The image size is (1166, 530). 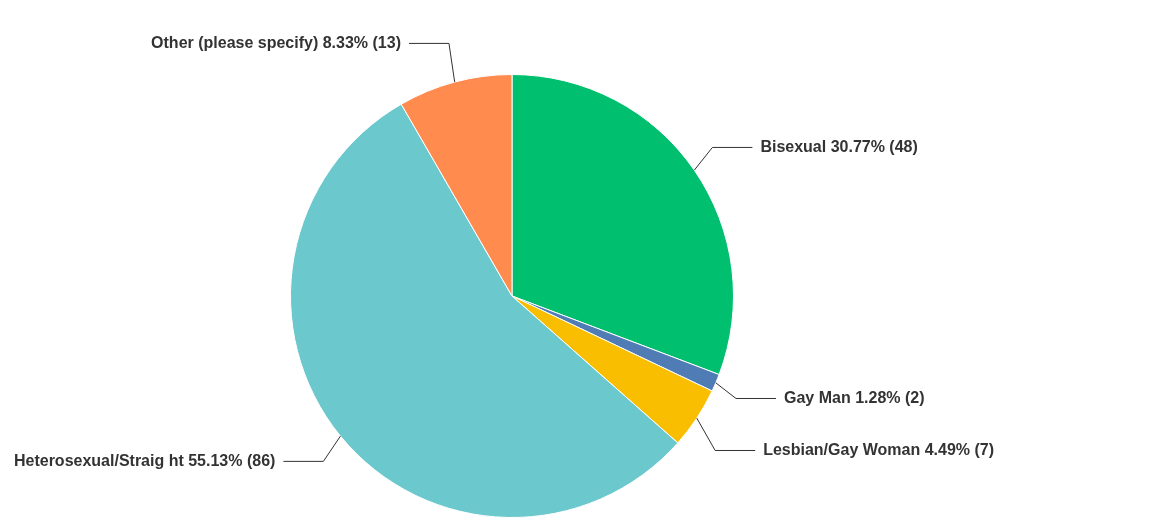 What do you see at coordinates (879, 449) in the screenshot?
I see `slice-label: Lesbian/Gay Woman 4.49% (7)` at bounding box center [879, 449].